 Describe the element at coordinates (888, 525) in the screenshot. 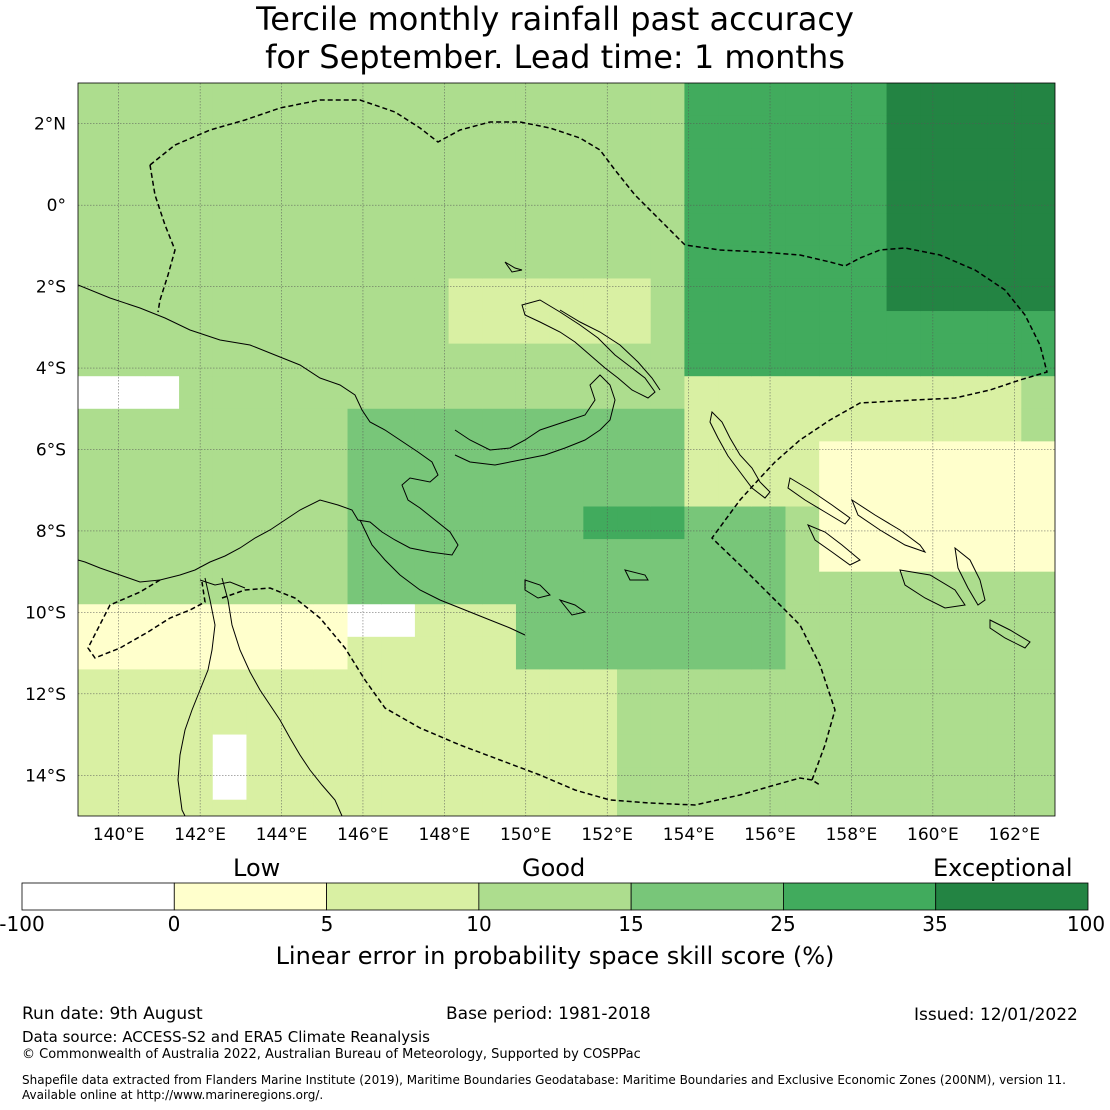

I see `coastline-santa-isabel` at that location.